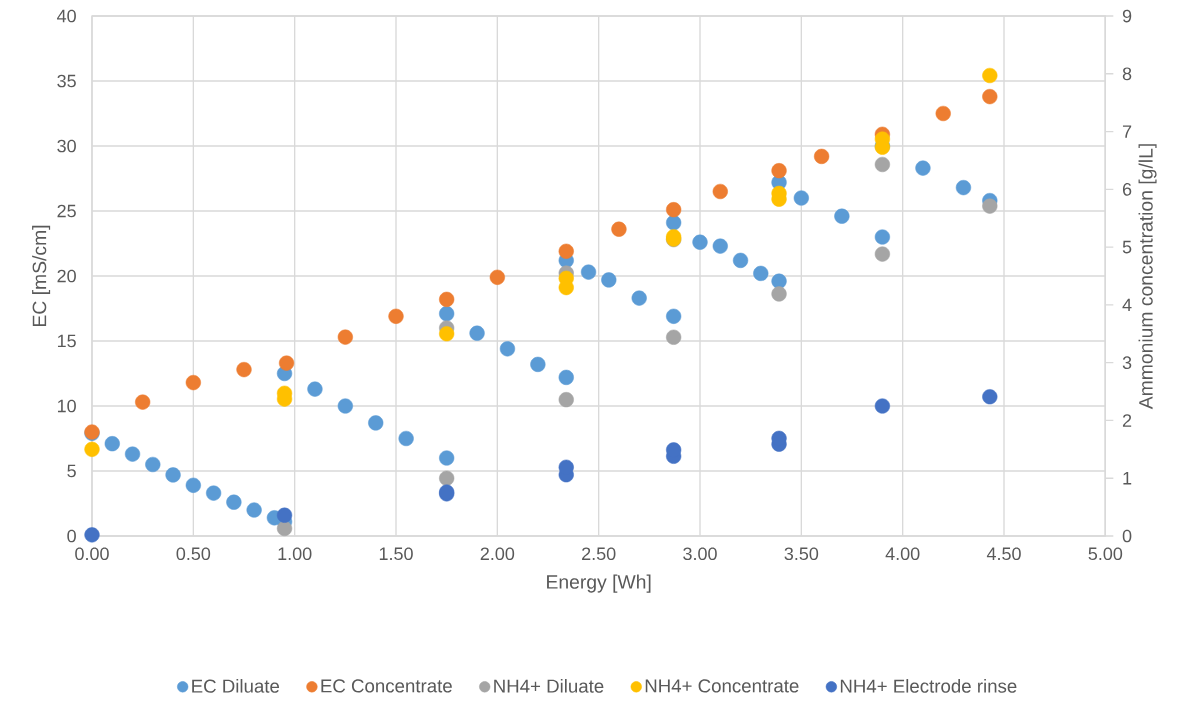 This screenshot has height=701, width=1181. I want to click on x-tick-label: 1.00, so click(295, 554).